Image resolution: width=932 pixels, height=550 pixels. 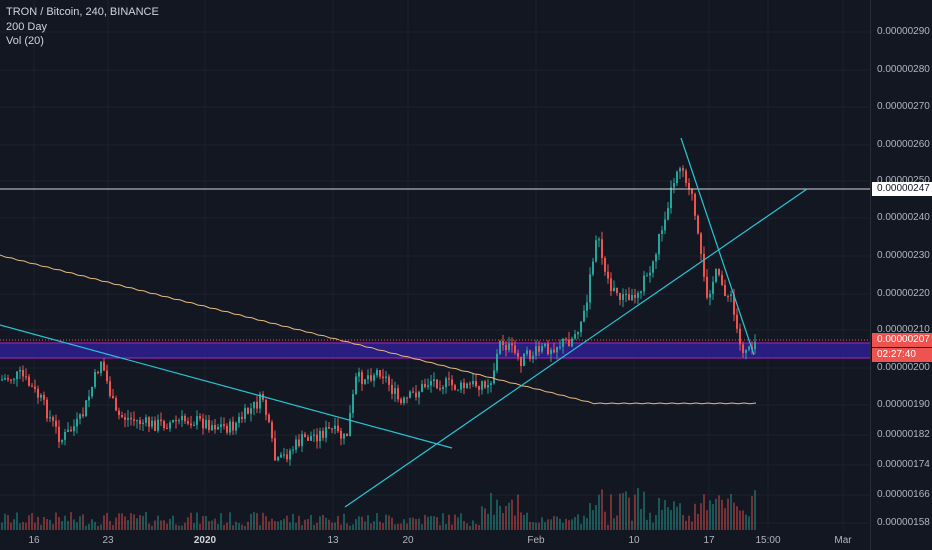 What do you see at coordinates (903, 144) in the screenshot?
I see `price-tick-label: 0.00000260` at bounding box center [903, 144].